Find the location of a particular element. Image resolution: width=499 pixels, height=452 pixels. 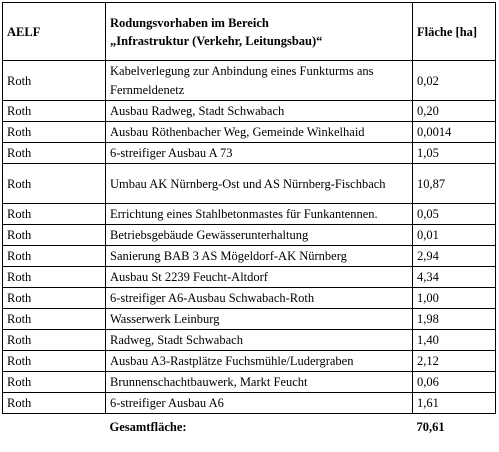

table-row: Roth 6-streifiger Ausbau A6 1,61 is located at coordinates (249, 403).